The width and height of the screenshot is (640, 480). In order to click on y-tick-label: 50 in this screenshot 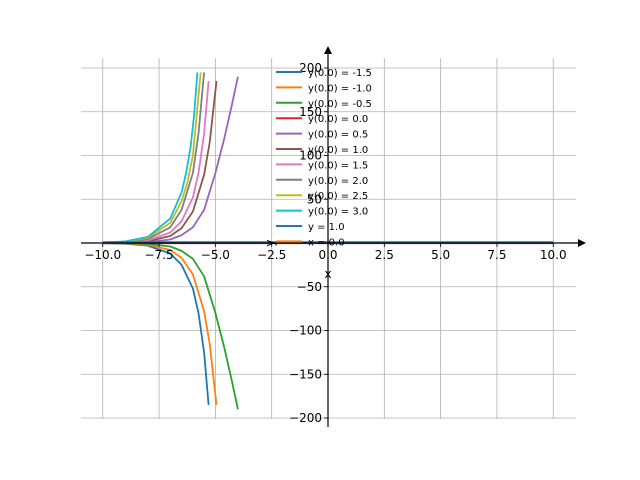, I will do `click(314, 199)`.